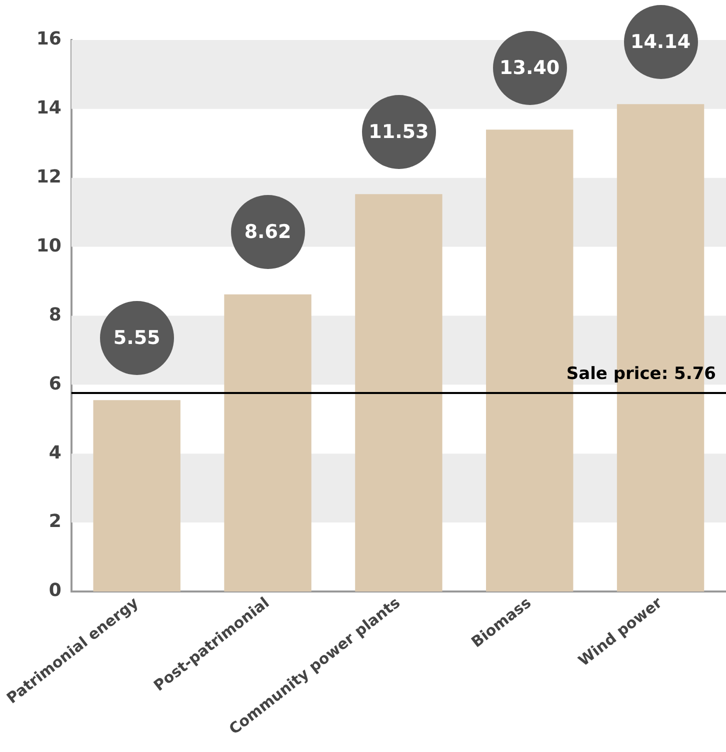 The height and width of the screenshot is (752, 726). Describe the element at coordinates (641, 374) in the screenshot. I see `ref-line-label: Sale price: 5.76` at that location.